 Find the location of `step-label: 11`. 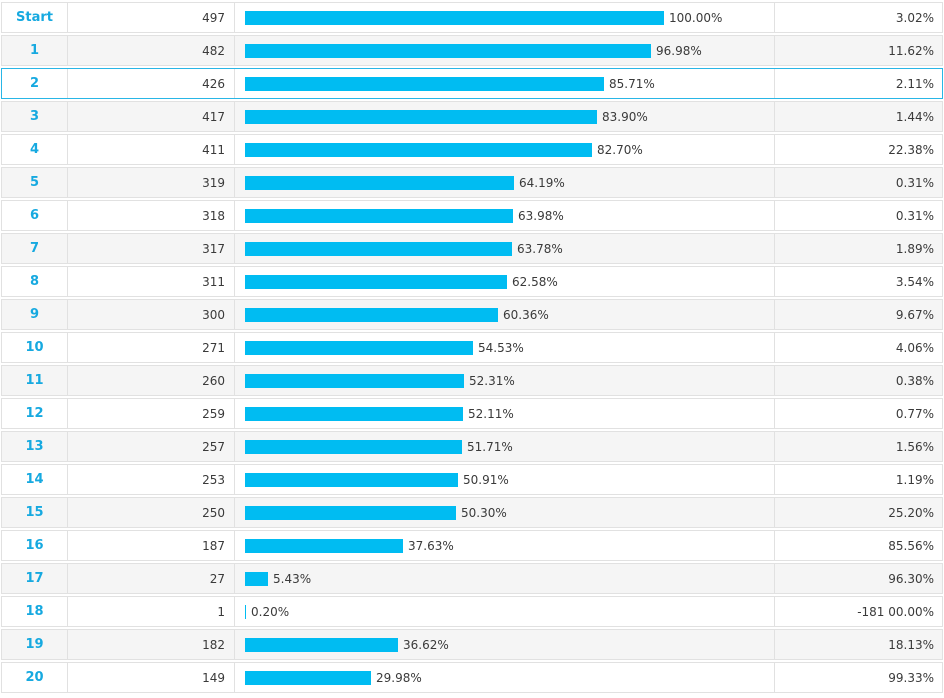

step-label: 11 is located at coordinates (35, 380).